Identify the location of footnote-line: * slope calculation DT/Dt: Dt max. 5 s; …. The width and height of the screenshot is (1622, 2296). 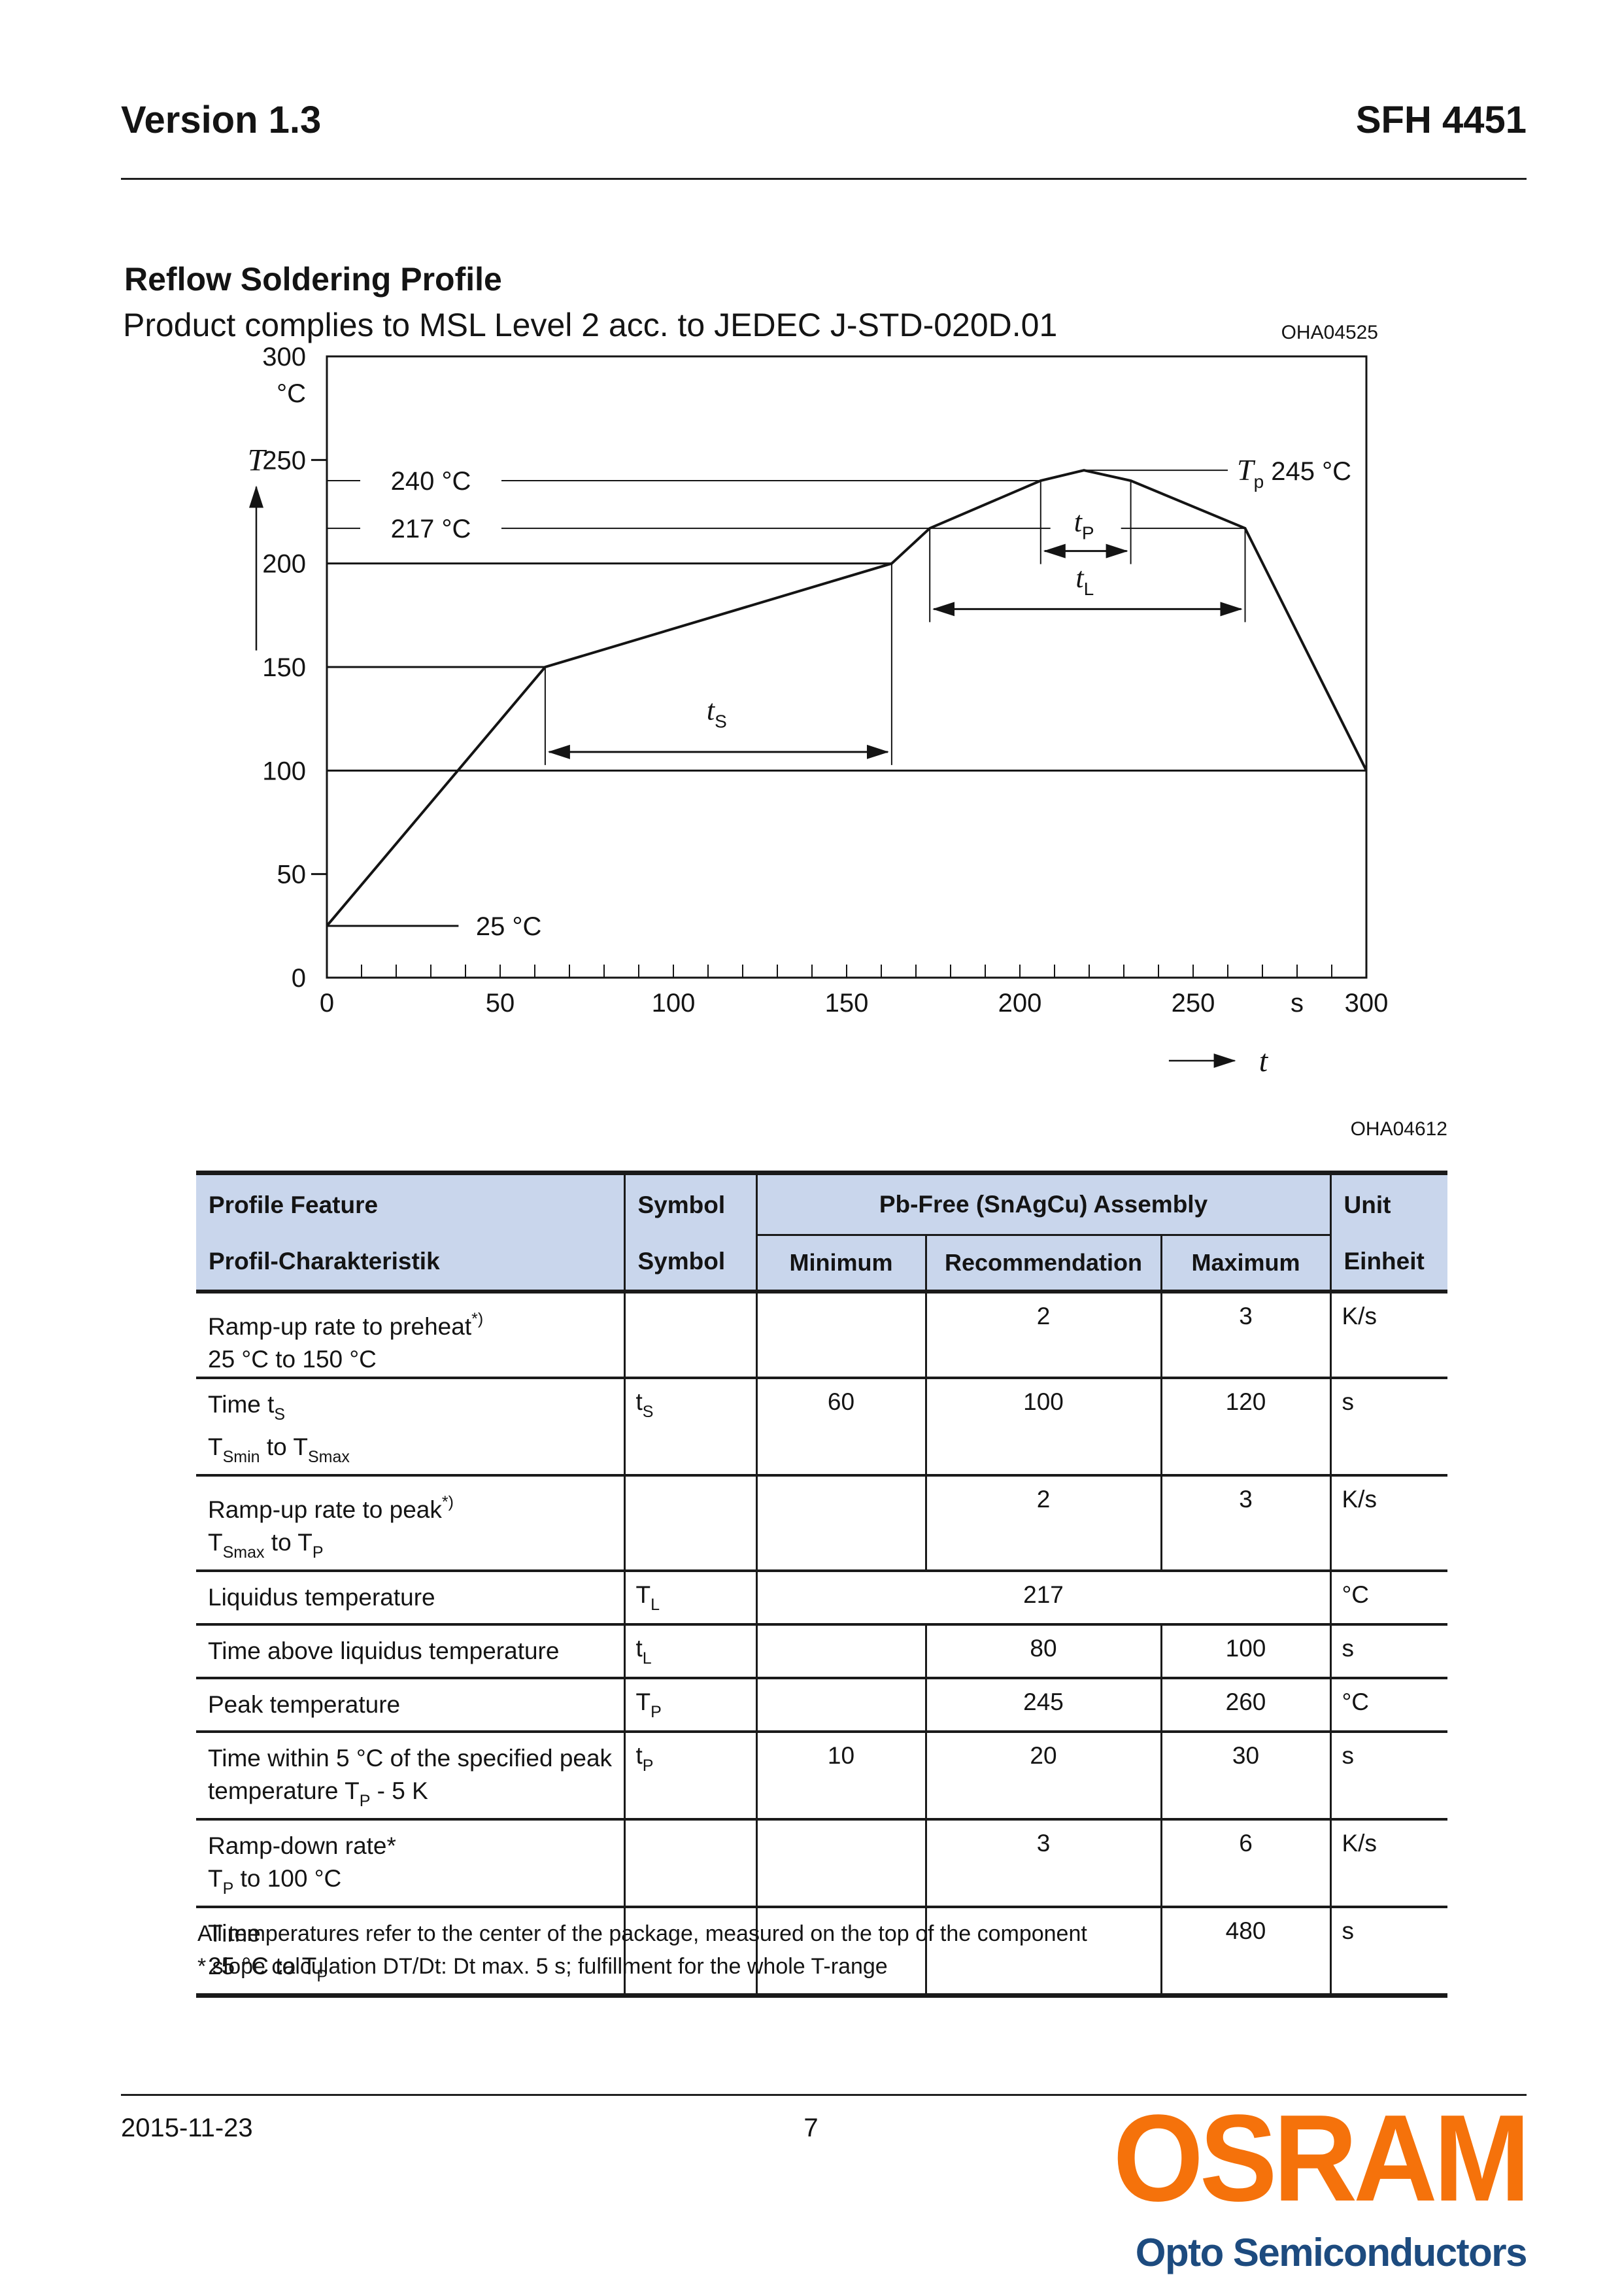
(542, 1966).